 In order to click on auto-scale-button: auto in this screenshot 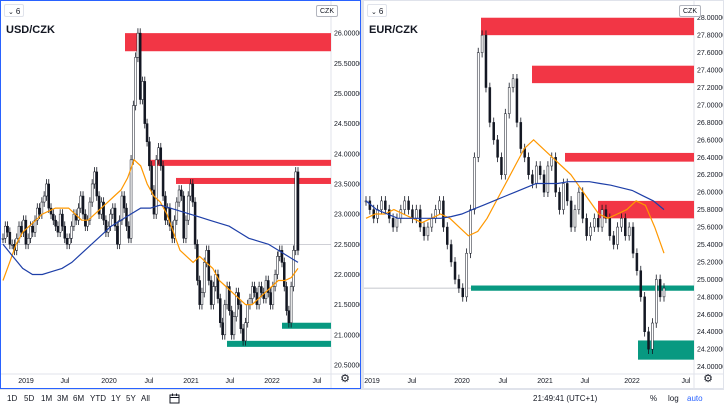, I will do `click(695, 398)`.